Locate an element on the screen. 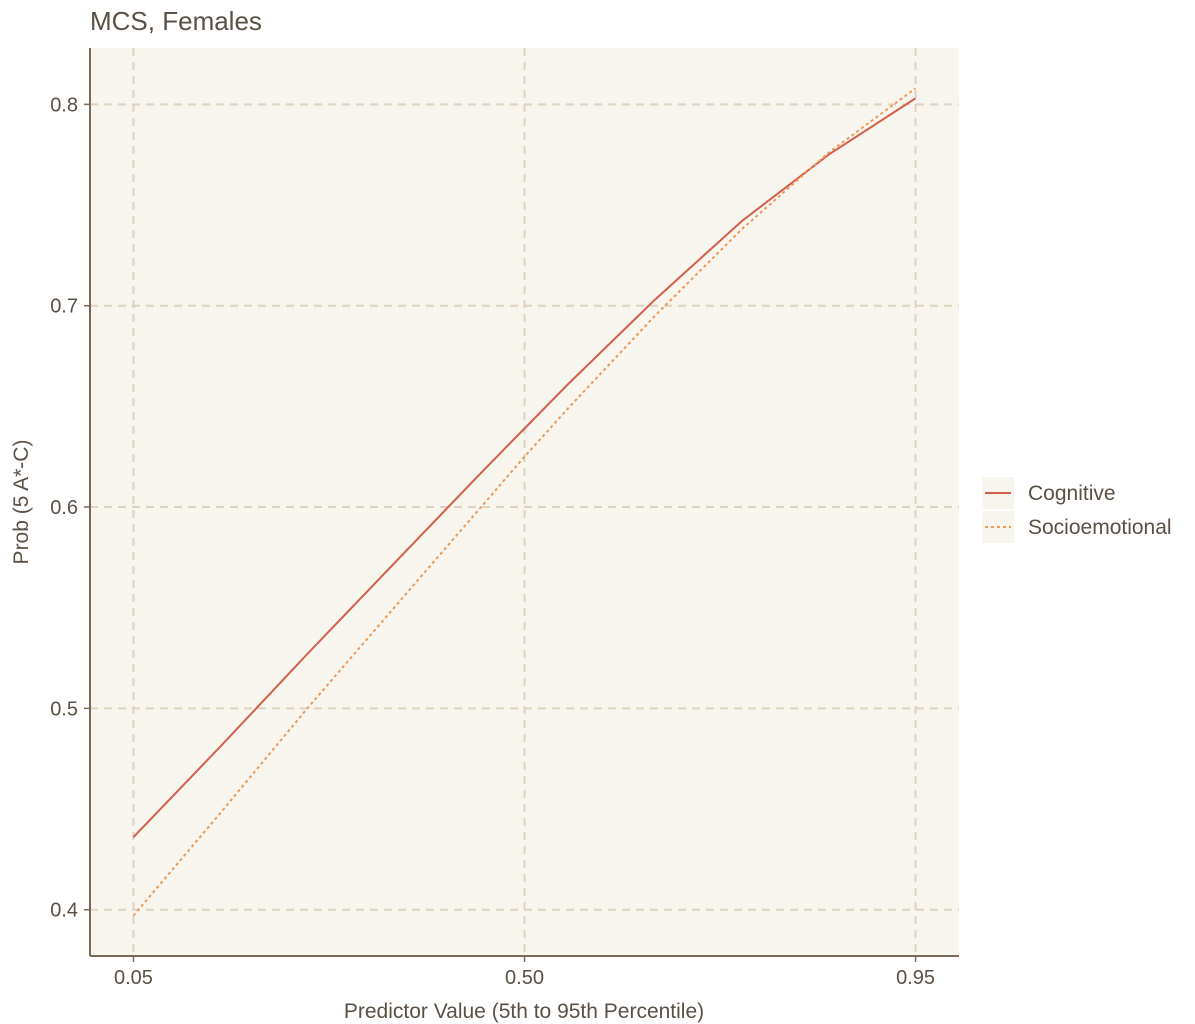 Image resolution: width=1195 pixels, height=1024 pixels. y-tick-label: 0.6 is located at coordinates (64, 508).